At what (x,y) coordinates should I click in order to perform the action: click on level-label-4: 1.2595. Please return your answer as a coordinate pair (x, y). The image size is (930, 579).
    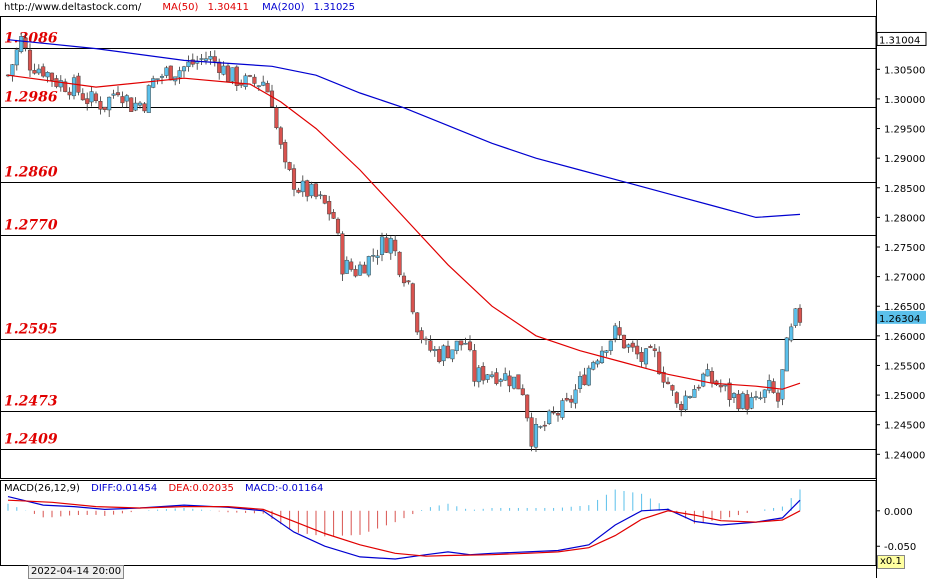
    Looking at the image, I should click on (31, 330).